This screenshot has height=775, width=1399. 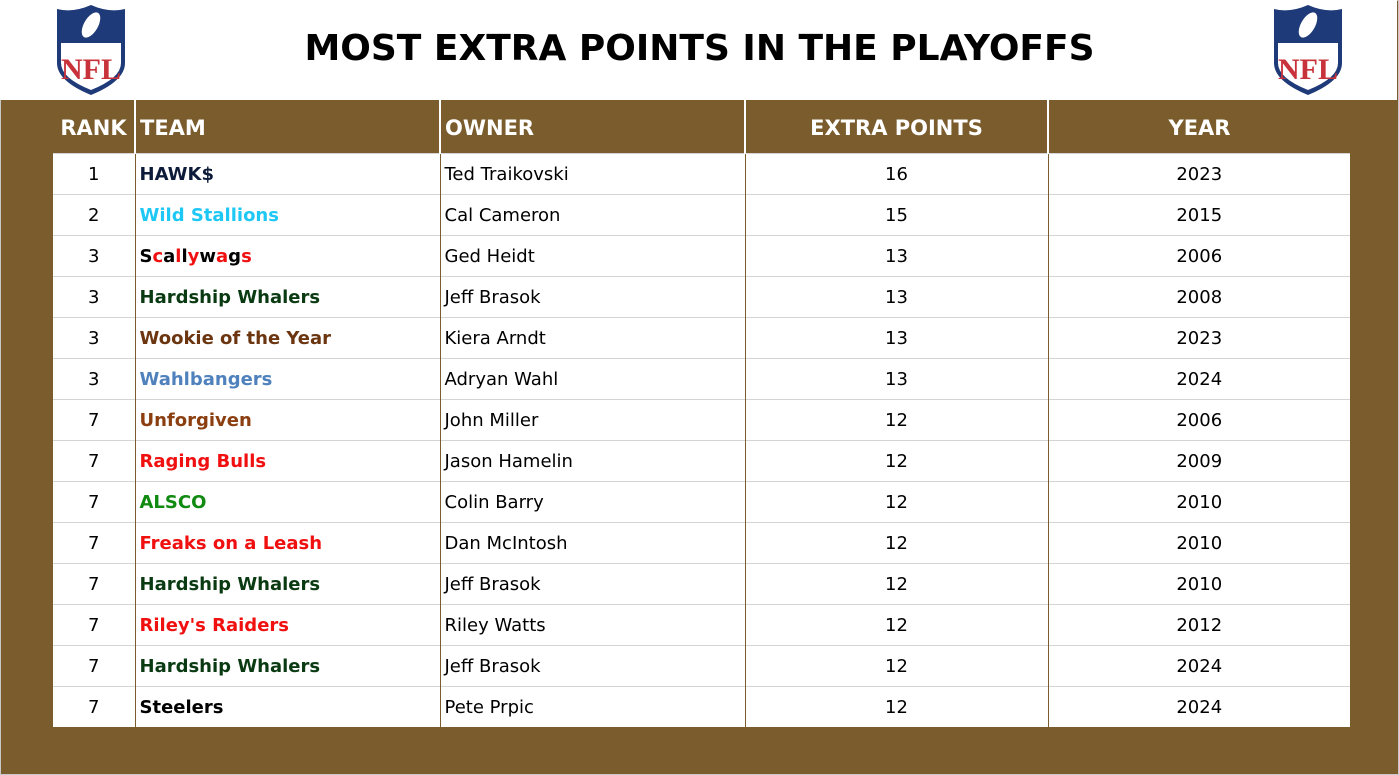 I want to click on title-banner, so click(x=698, y=50).